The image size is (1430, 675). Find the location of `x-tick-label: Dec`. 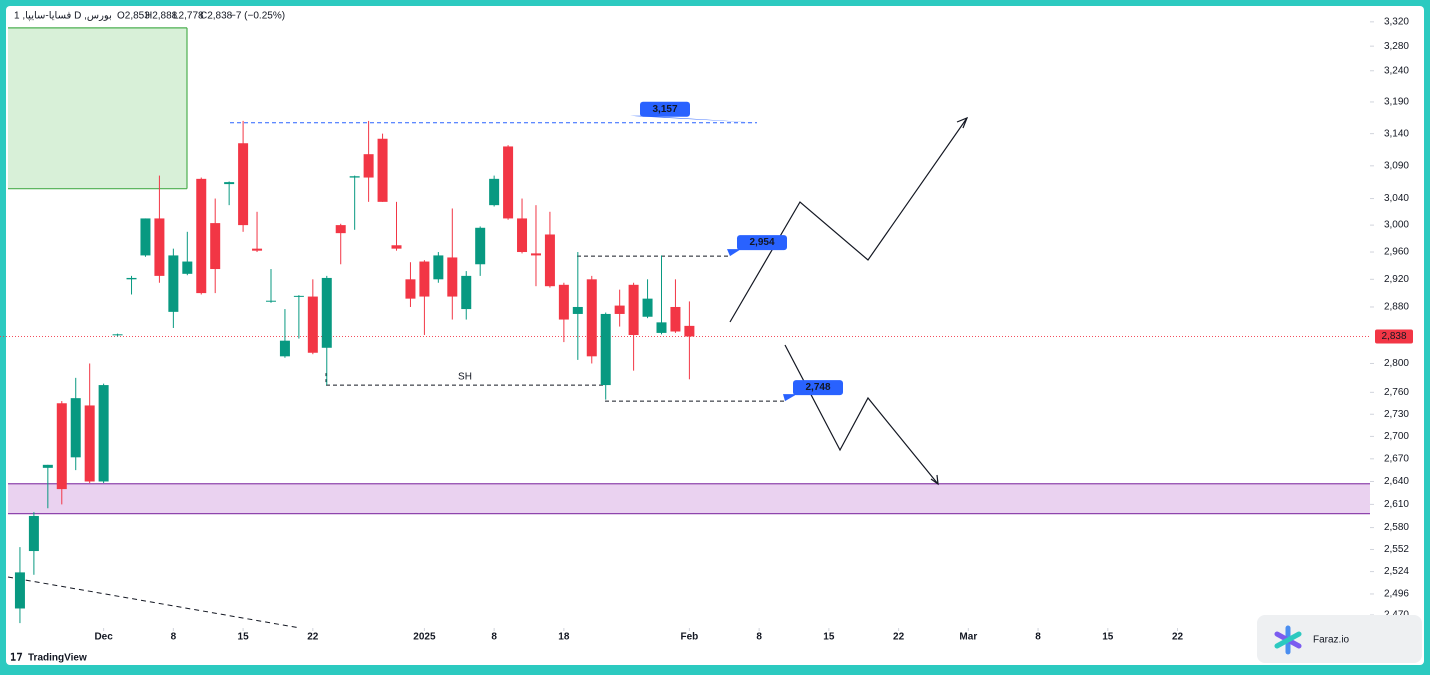

x-tick-label: Dec is located at coordinates (103, 637).